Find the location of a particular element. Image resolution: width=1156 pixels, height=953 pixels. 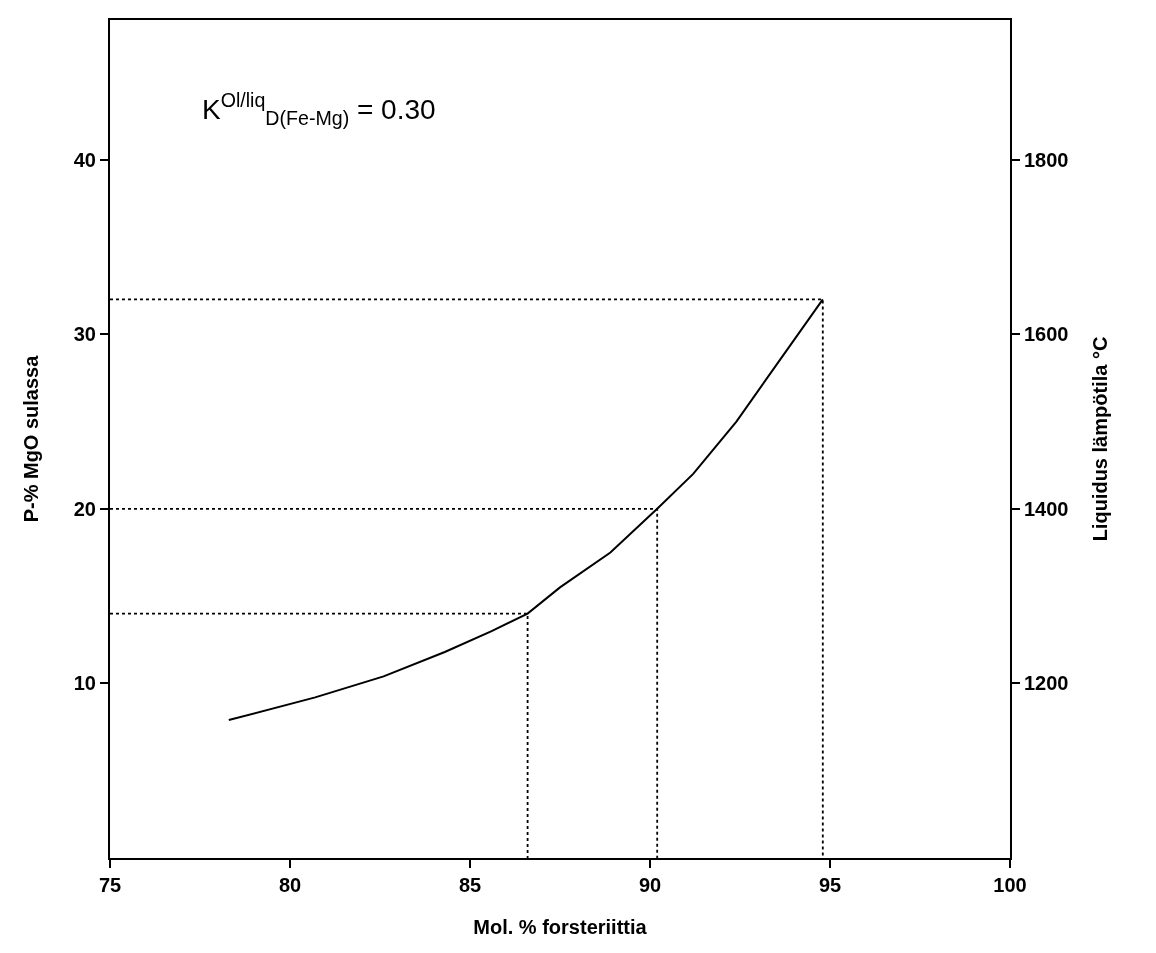

annotation: K$^{Ol/liq}$$_{D(Fe-Mg)}$ = 0.30 is located at coordinates (319, 109).